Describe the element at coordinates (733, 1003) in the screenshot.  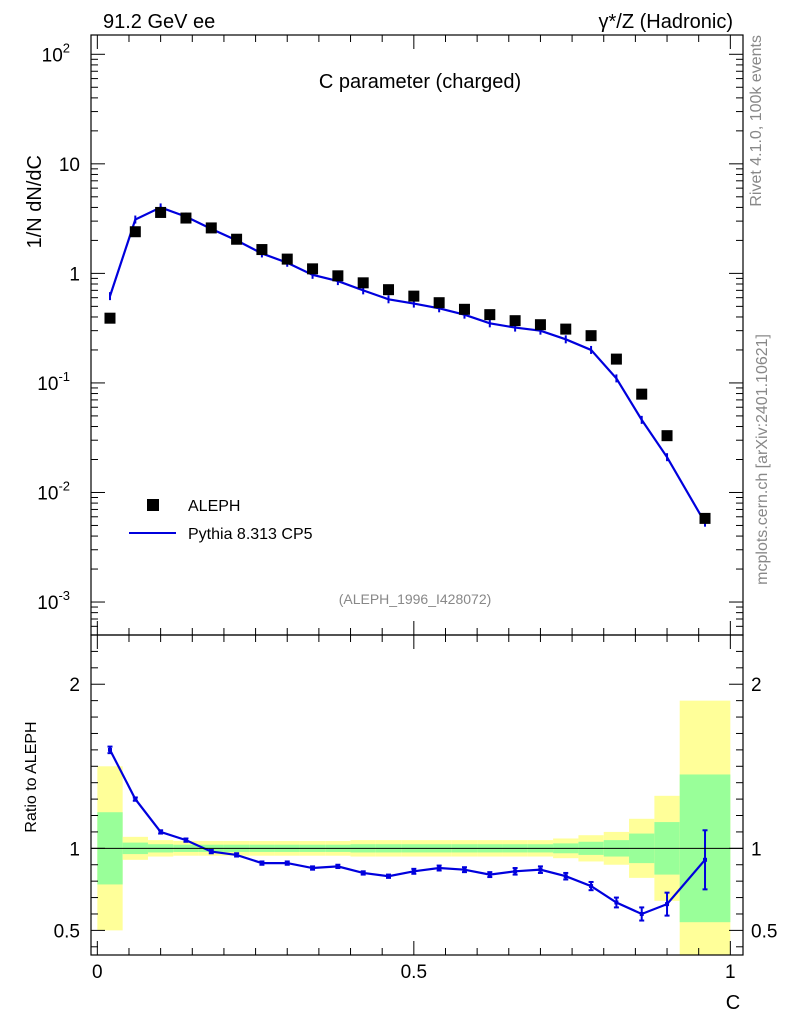
I see `x-axis-label: C` at that location.